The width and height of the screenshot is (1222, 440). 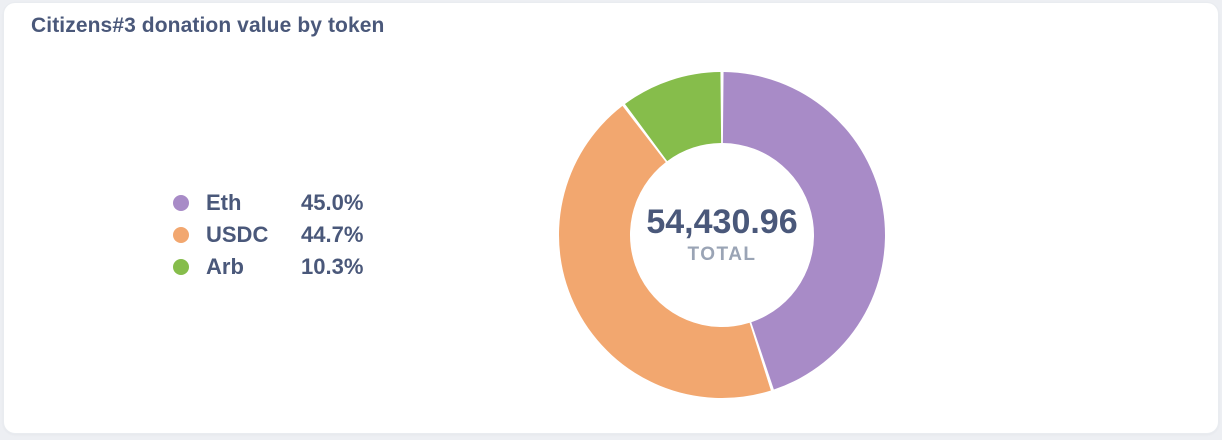 What do you see at coordinates (268, 203) in the screenshot?
I see `legend-row-eth: Eth 45.0%` at bounding box center [268, 203].